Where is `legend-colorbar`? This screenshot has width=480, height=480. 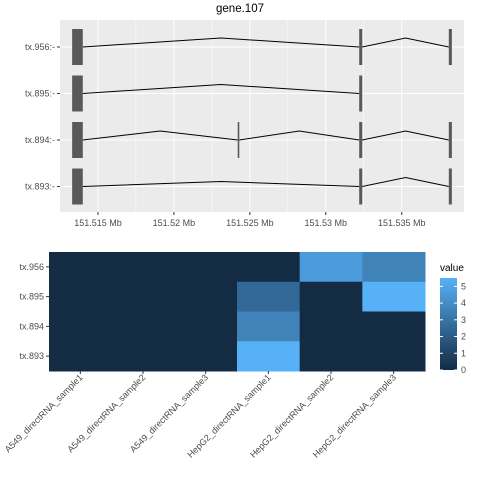 legend-colorbar is located at coordinates (448, 324).